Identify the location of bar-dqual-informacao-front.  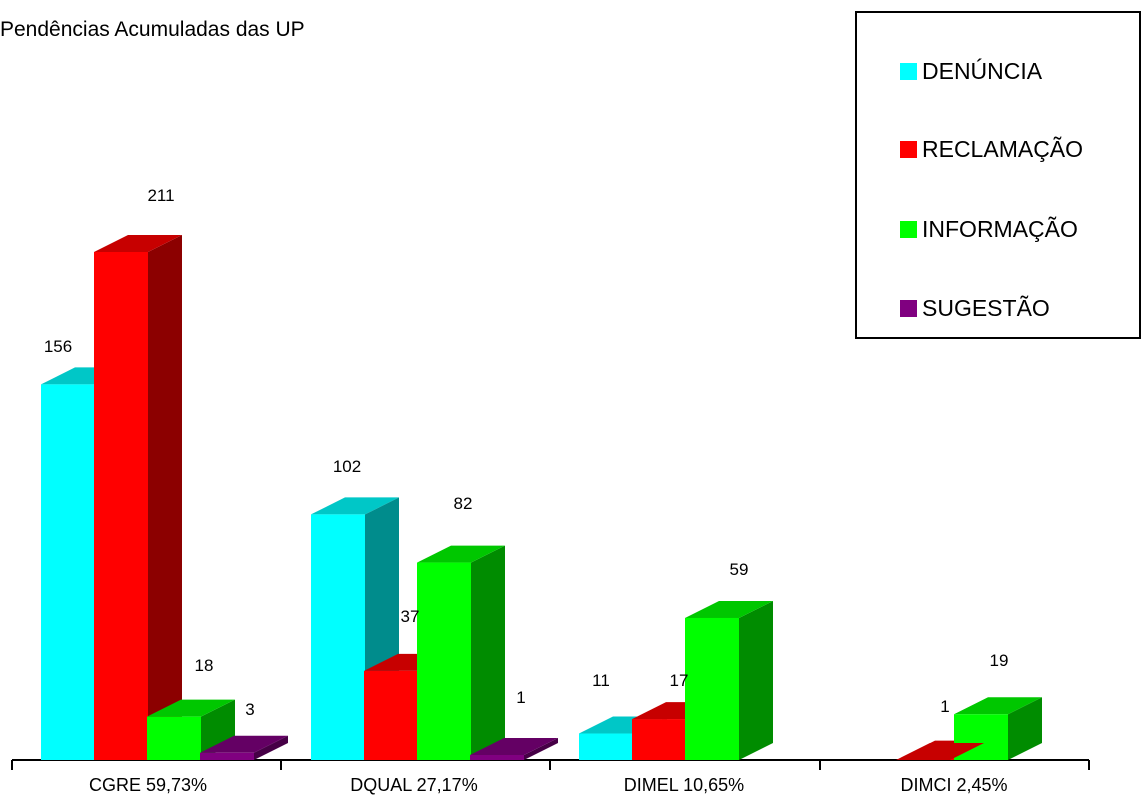
(444, 661).